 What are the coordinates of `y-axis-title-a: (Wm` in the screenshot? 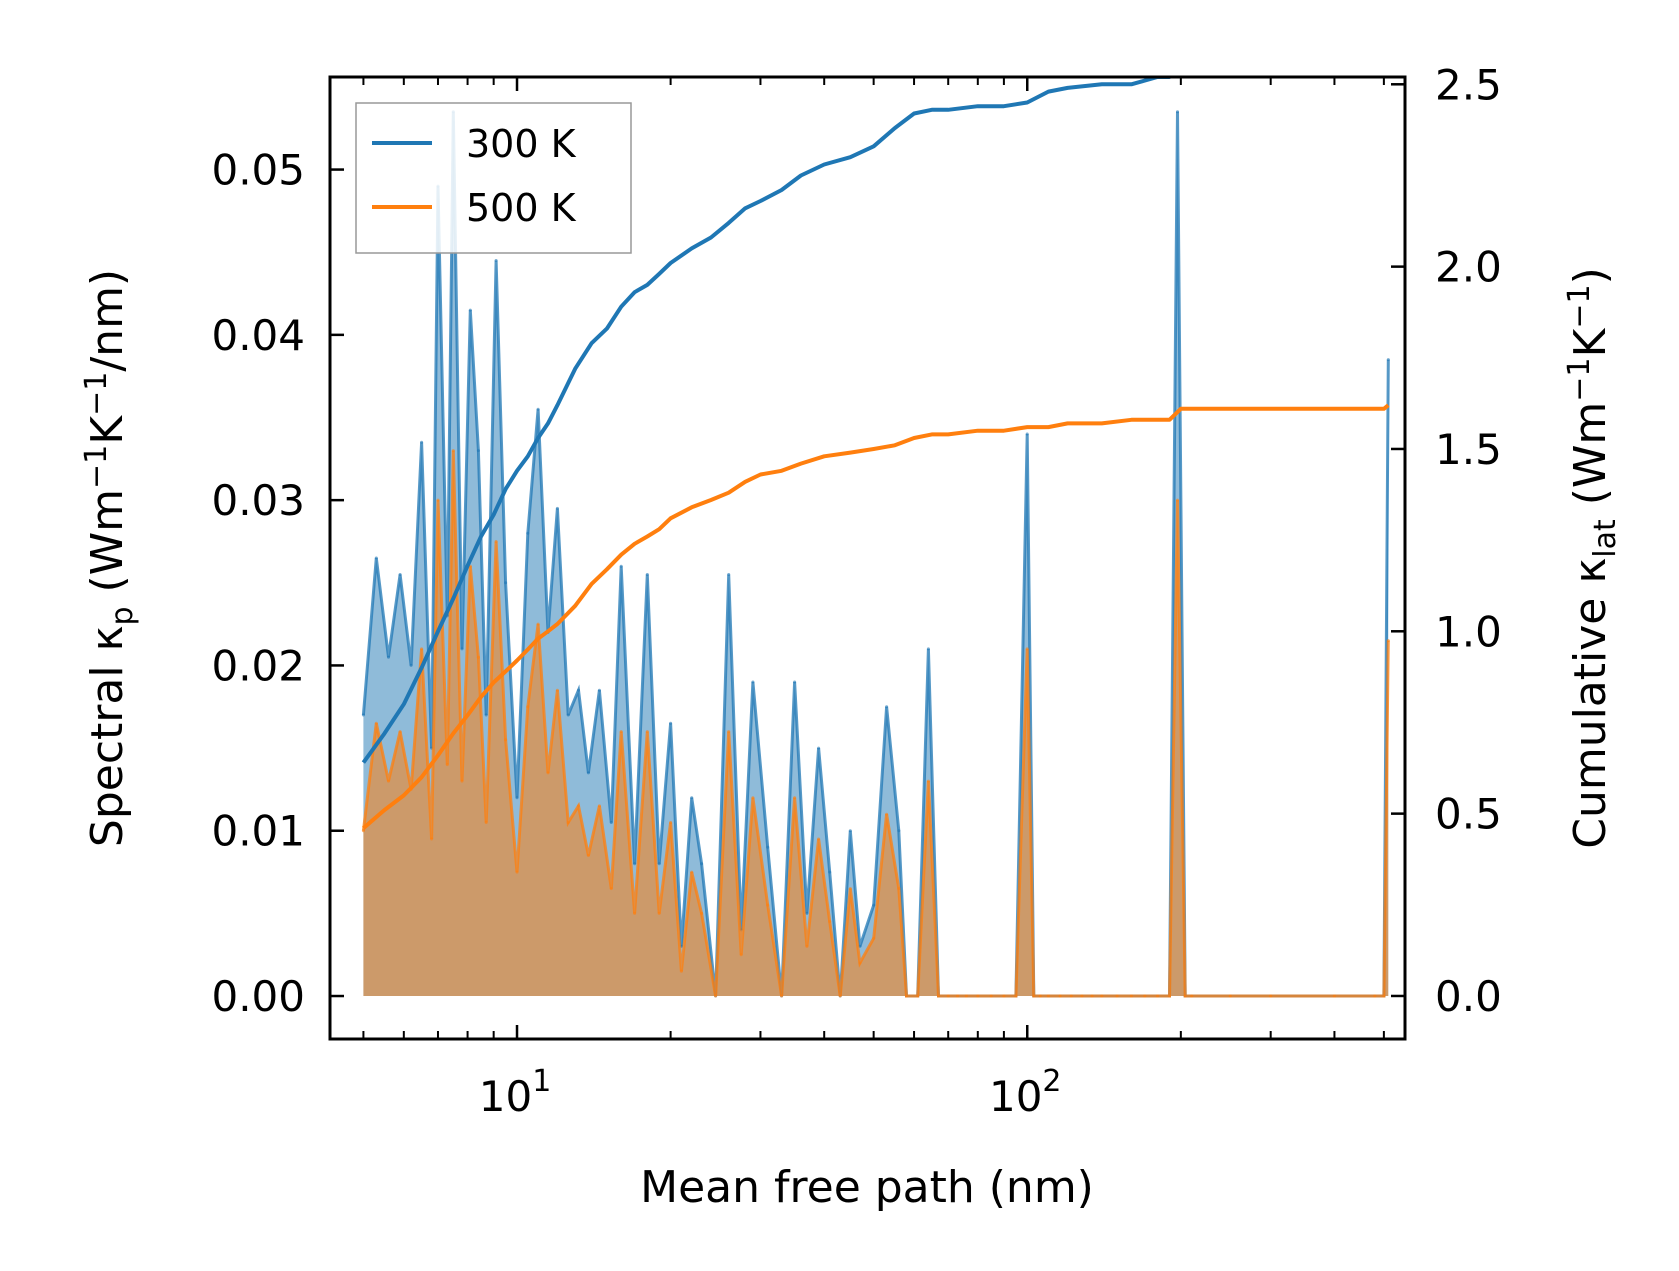 It's located at (107, 548).